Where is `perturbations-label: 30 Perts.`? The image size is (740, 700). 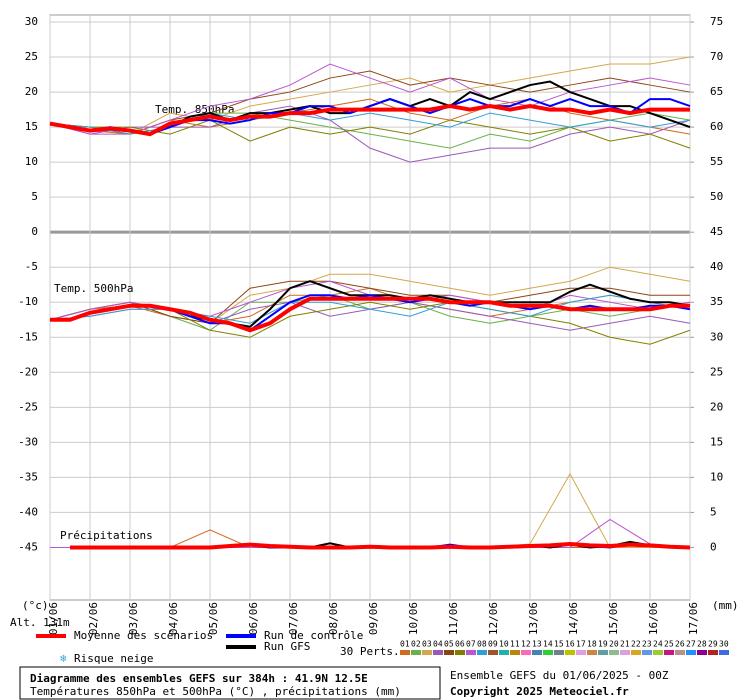 perturbations-label: 30 Perts. is located at coordinates (370, 651).